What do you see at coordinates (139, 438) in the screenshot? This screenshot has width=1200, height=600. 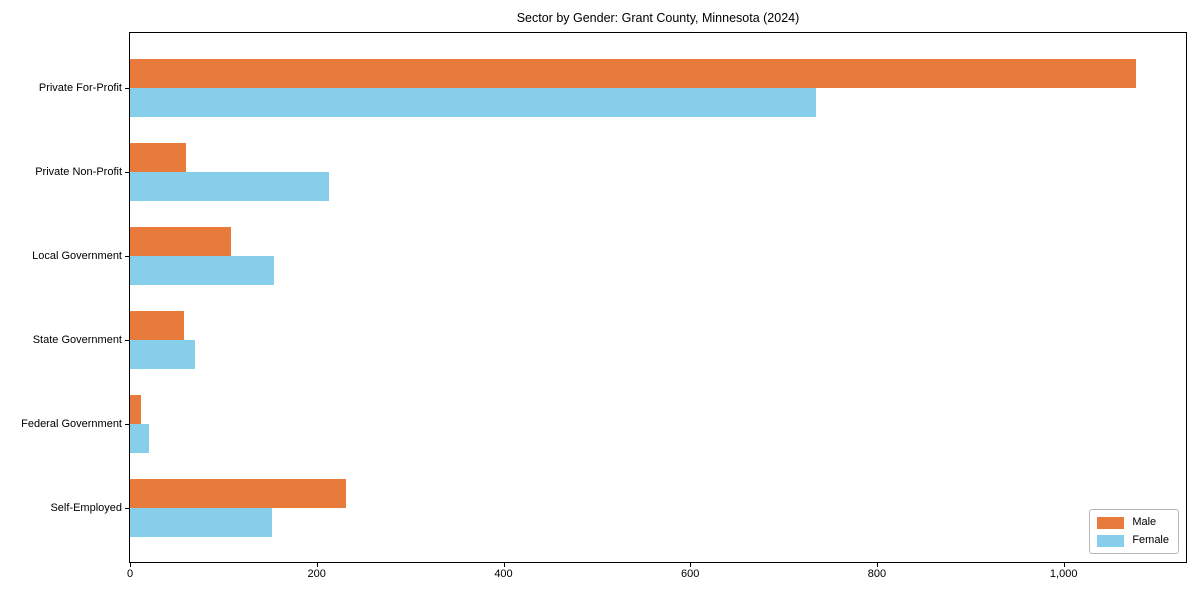 I see `bar-female-federal-government` at bounding box center [139, 438].